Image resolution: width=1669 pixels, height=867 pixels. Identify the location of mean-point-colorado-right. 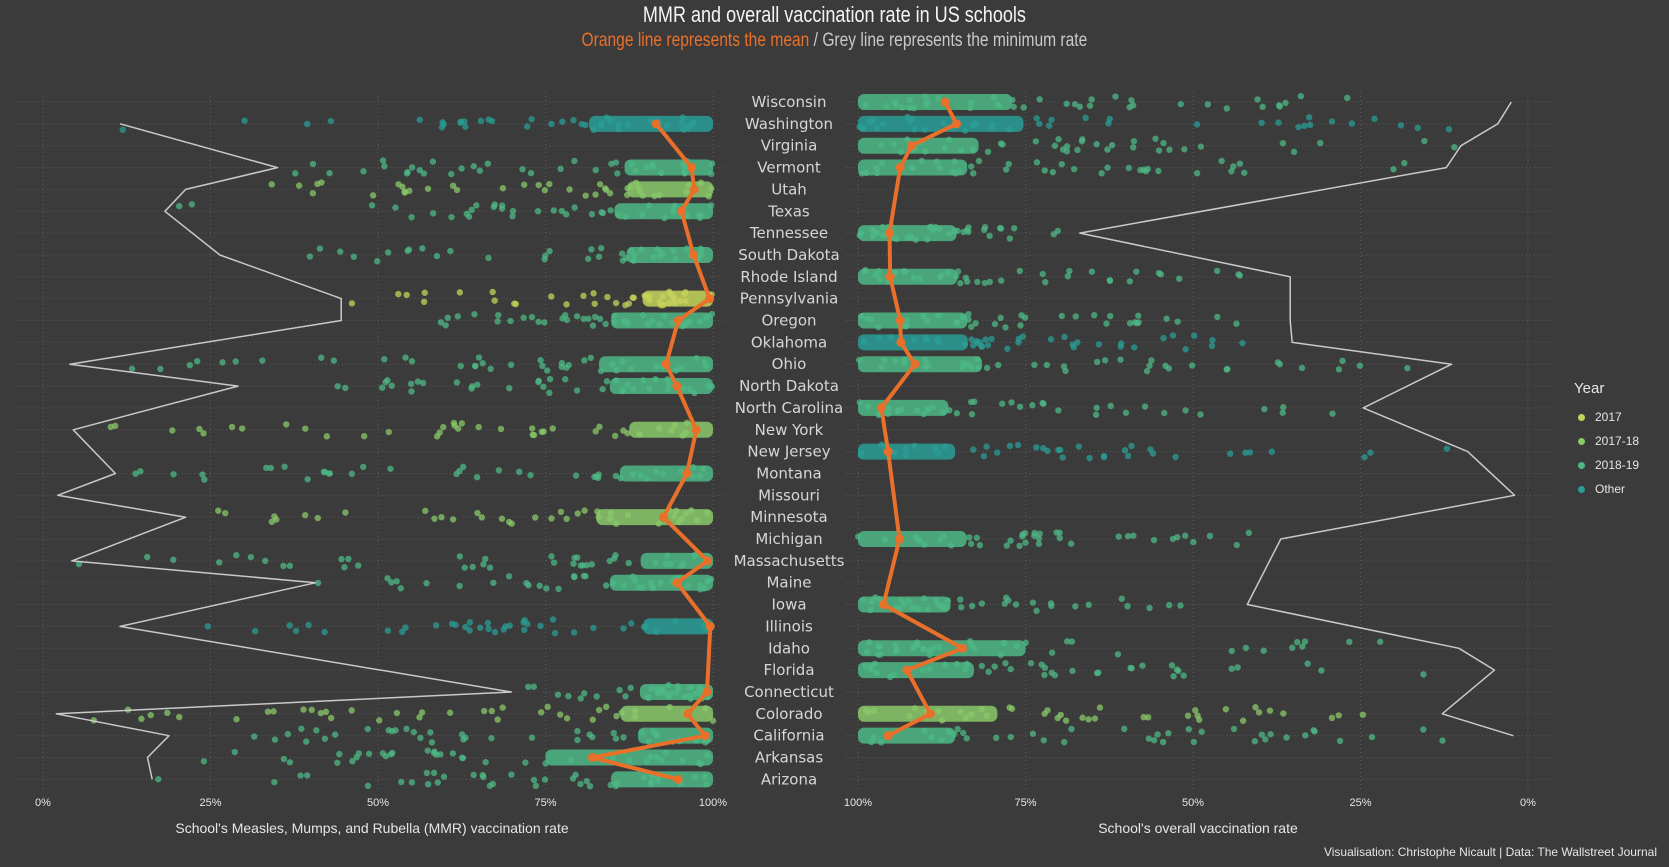
(930, 714).